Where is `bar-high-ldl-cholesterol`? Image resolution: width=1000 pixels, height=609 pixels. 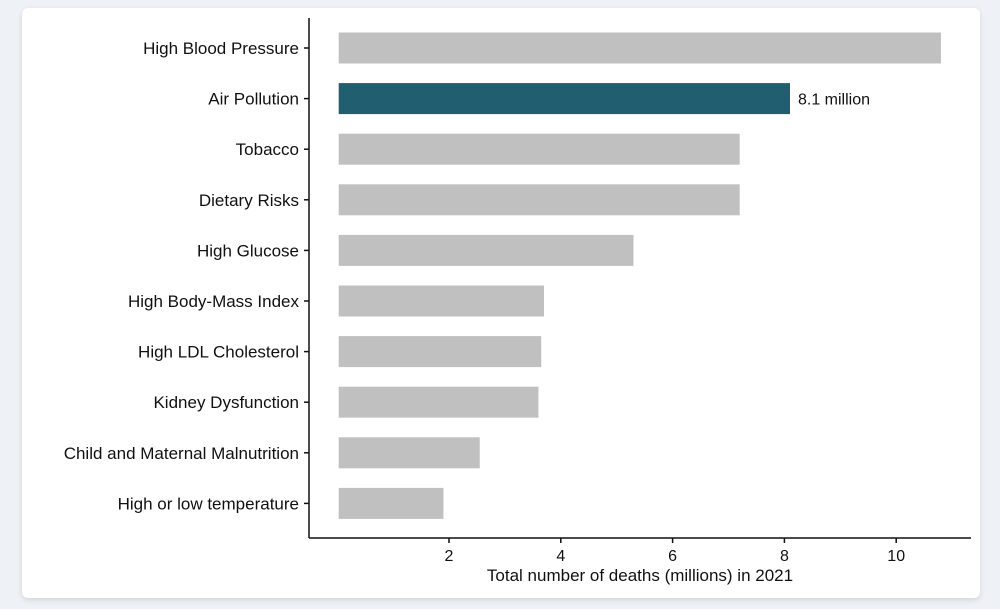
bar-high-ldl-cholesterol is located at coordinates (440, 352).